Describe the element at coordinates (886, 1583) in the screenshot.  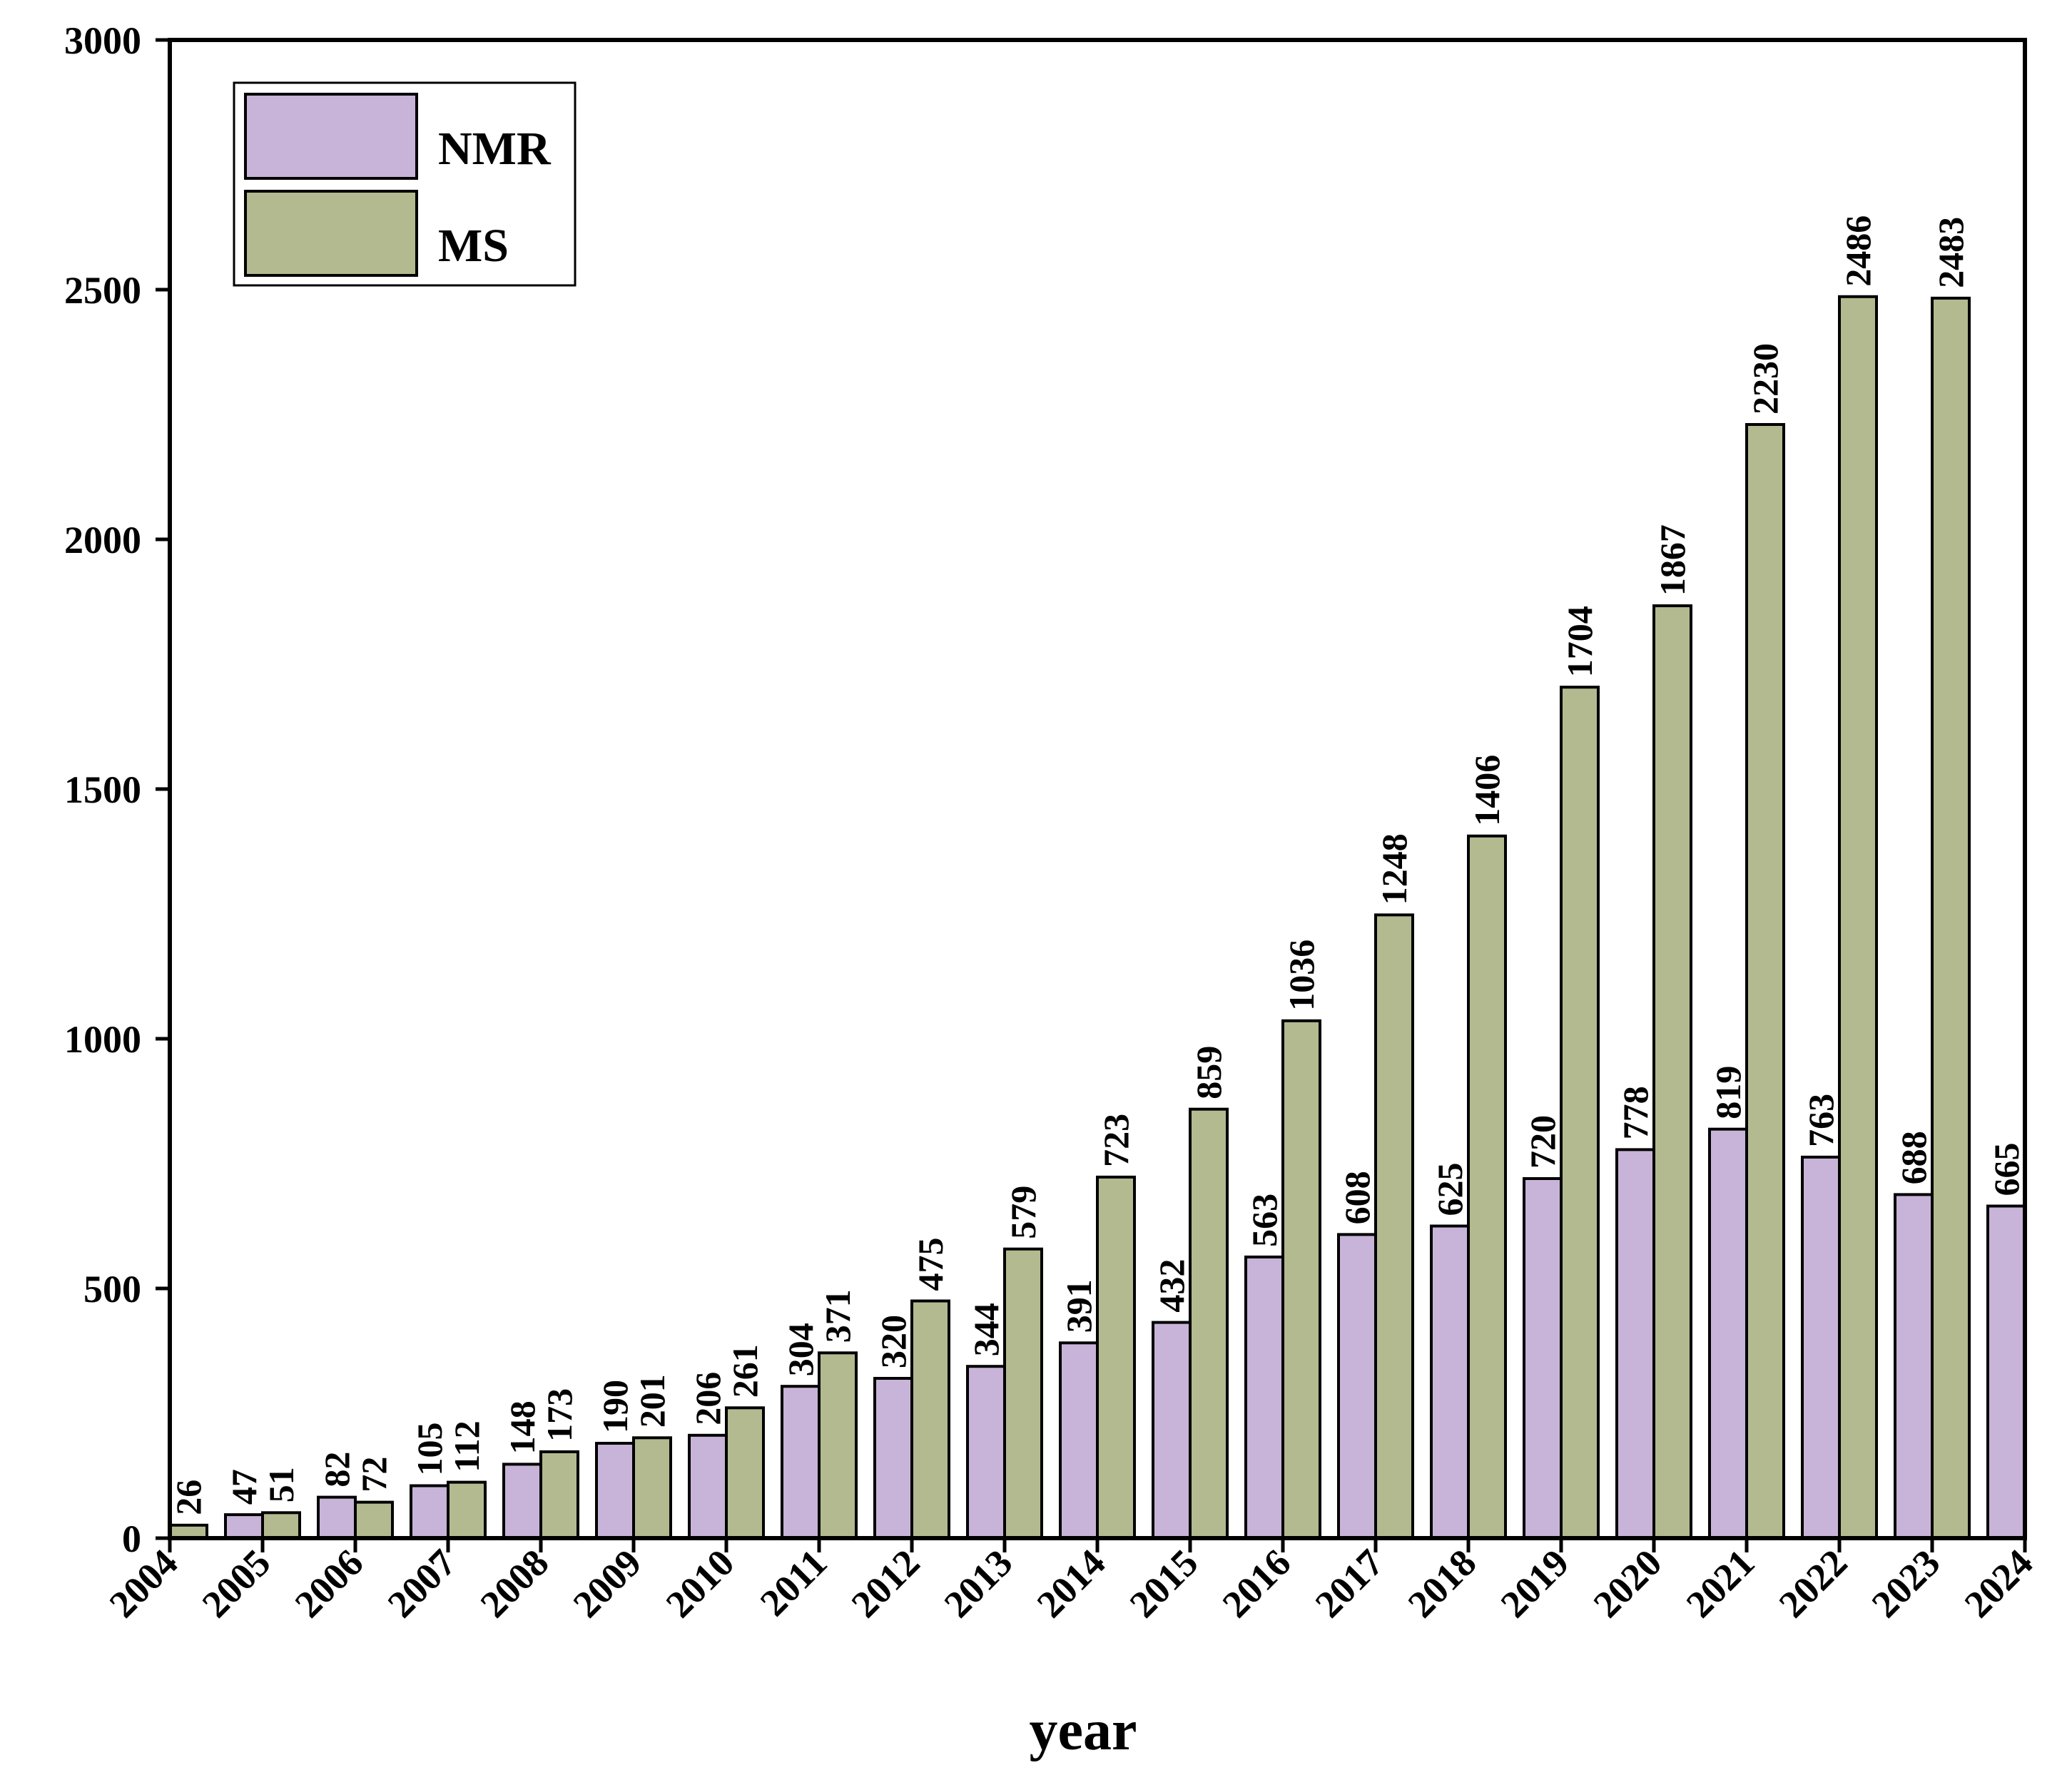
I see `x-tick-label-2012: 2012` at that location.